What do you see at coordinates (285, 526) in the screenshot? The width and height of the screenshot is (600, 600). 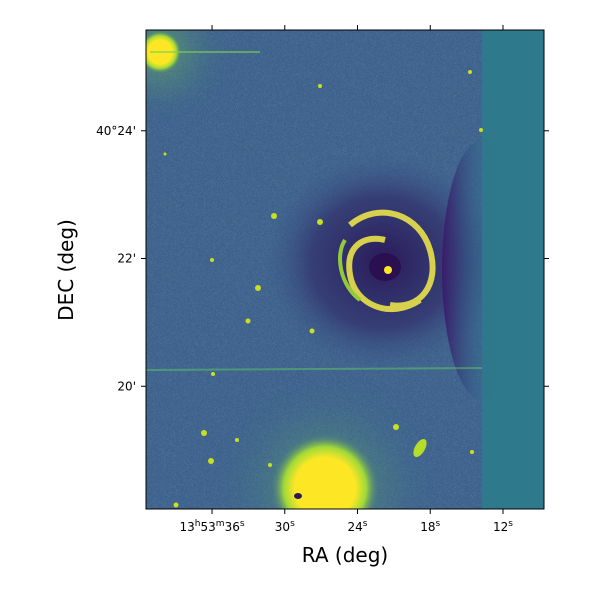 I see `x-tick-label: 30s` at bounding box center [285, 526].